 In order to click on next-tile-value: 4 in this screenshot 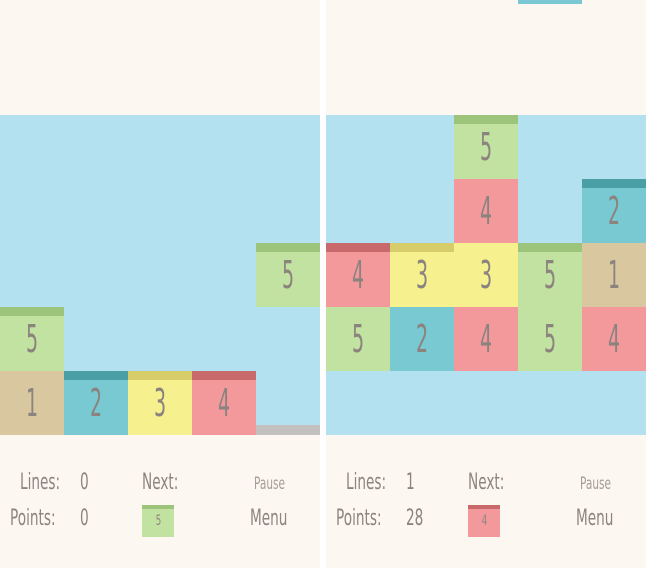, I will do `click(484, 521)`.